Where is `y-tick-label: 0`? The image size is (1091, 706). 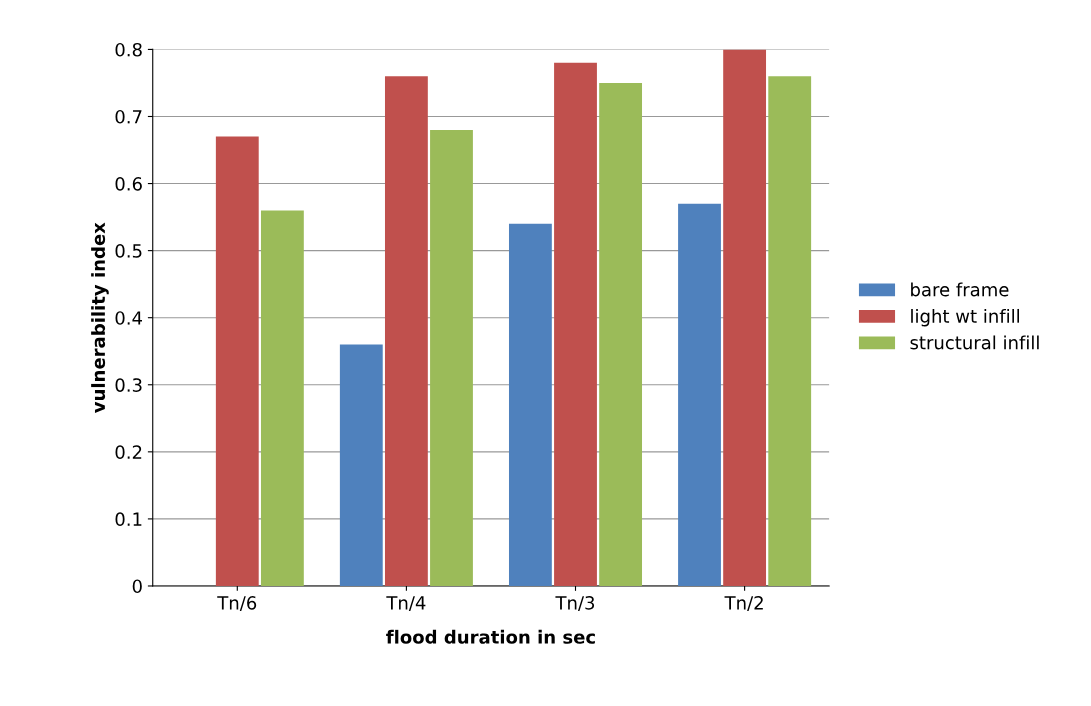
y-tick-label: 0 is located at coordinates (137, 586).